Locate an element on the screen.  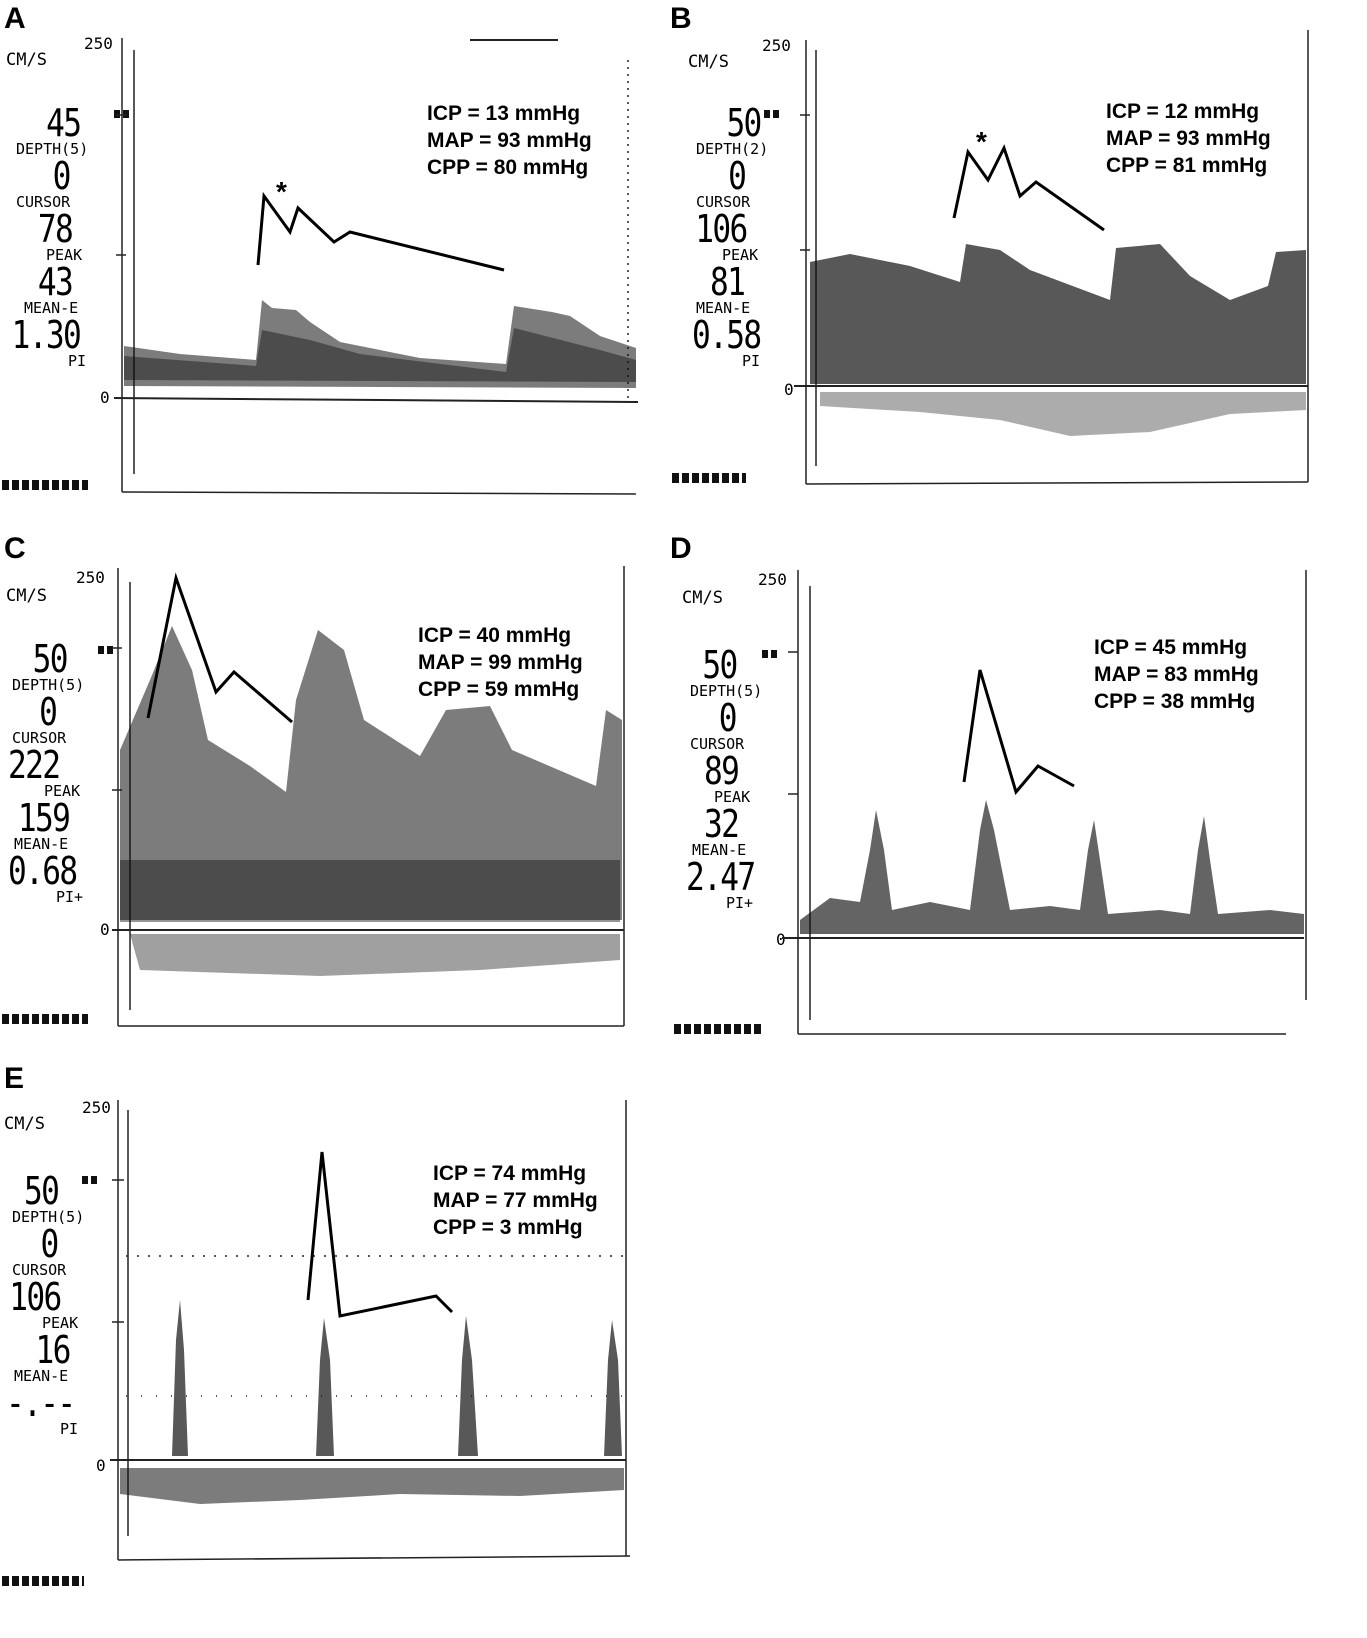
panel-letter: E is located at coordinates (14, 1078).